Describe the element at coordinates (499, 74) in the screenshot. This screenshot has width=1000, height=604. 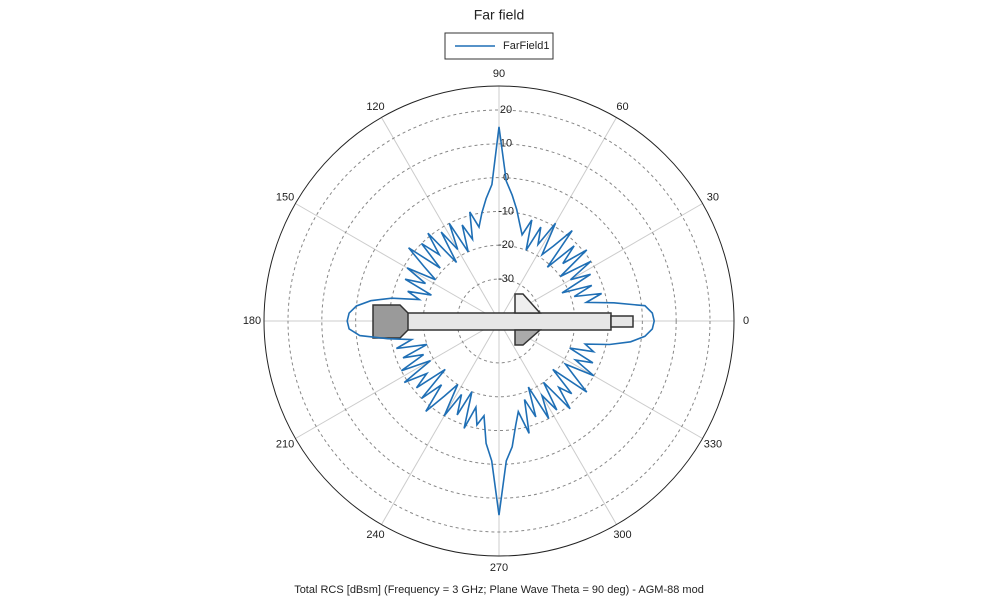
I see `angle-tick-label: 90` at that location.